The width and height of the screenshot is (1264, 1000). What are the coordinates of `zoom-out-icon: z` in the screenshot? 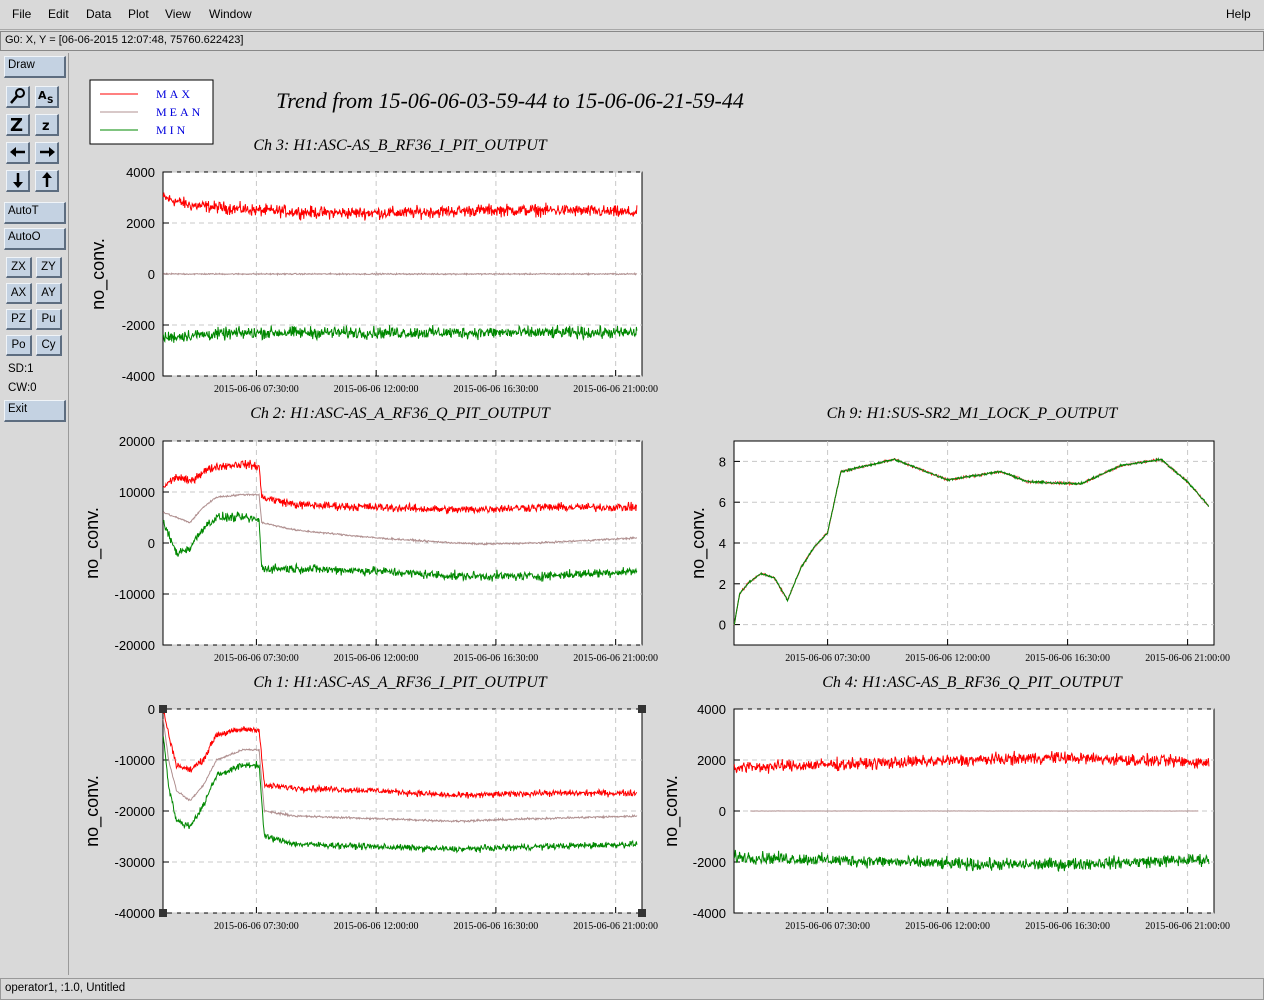 It's located at (47, 125).